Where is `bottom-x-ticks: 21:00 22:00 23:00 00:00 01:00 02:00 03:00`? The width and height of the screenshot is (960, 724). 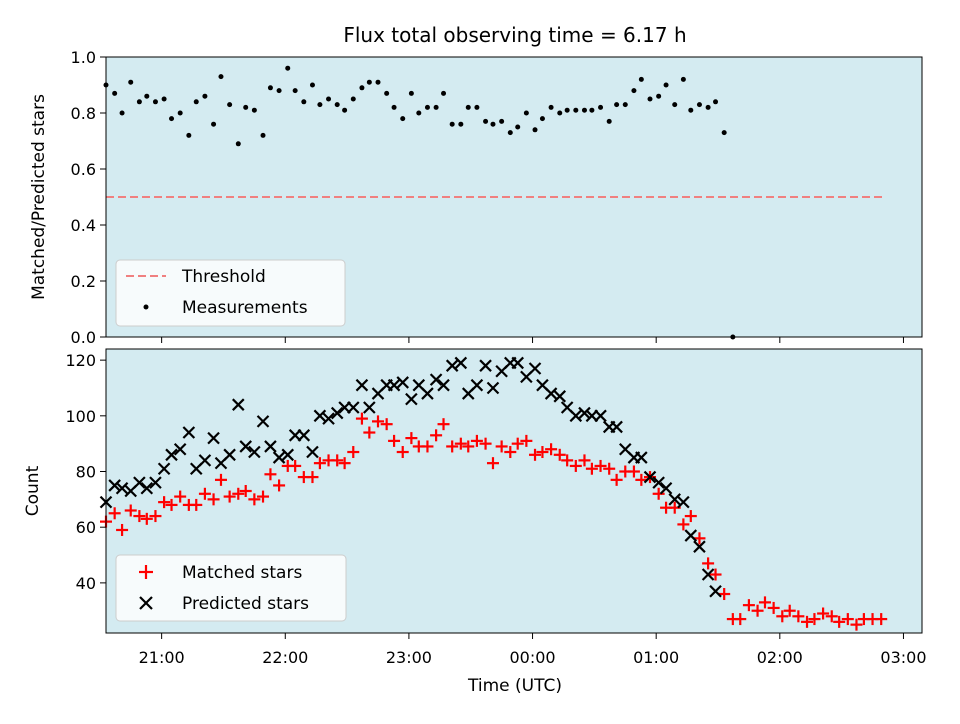
bottom-x-ticks: 21:00 22:00 23:00 00:00 01:00 02:00 03:00 is located at coordinates (533, 650).